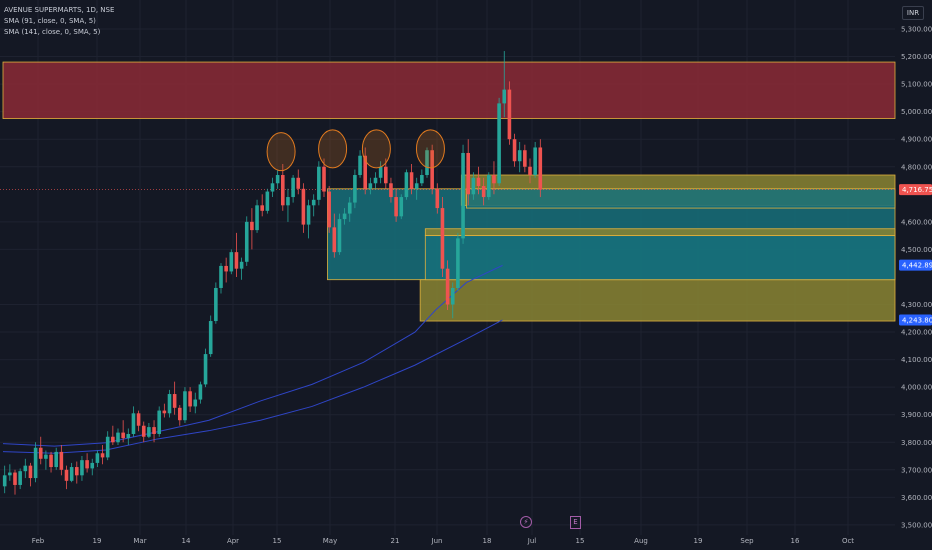 Image resolution: width=932 pixels, height=550 pixels. What do you see at coordinates (916, 112) in the screenshot?
I see `price-tick-label: 5,000.00` at bounding box center [916, 112].